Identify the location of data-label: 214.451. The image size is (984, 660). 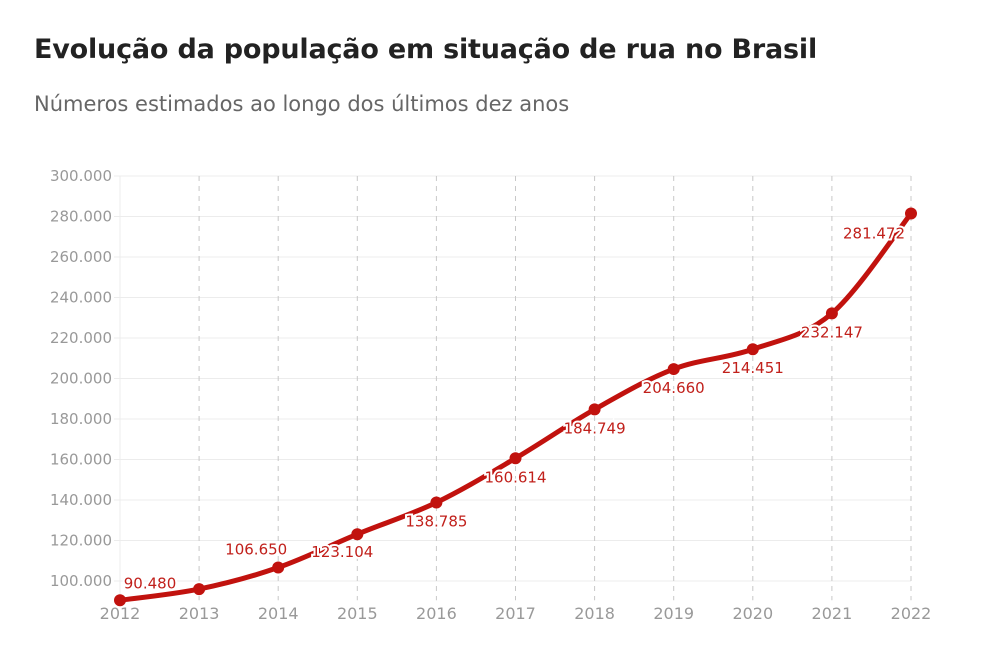
(753, 368).